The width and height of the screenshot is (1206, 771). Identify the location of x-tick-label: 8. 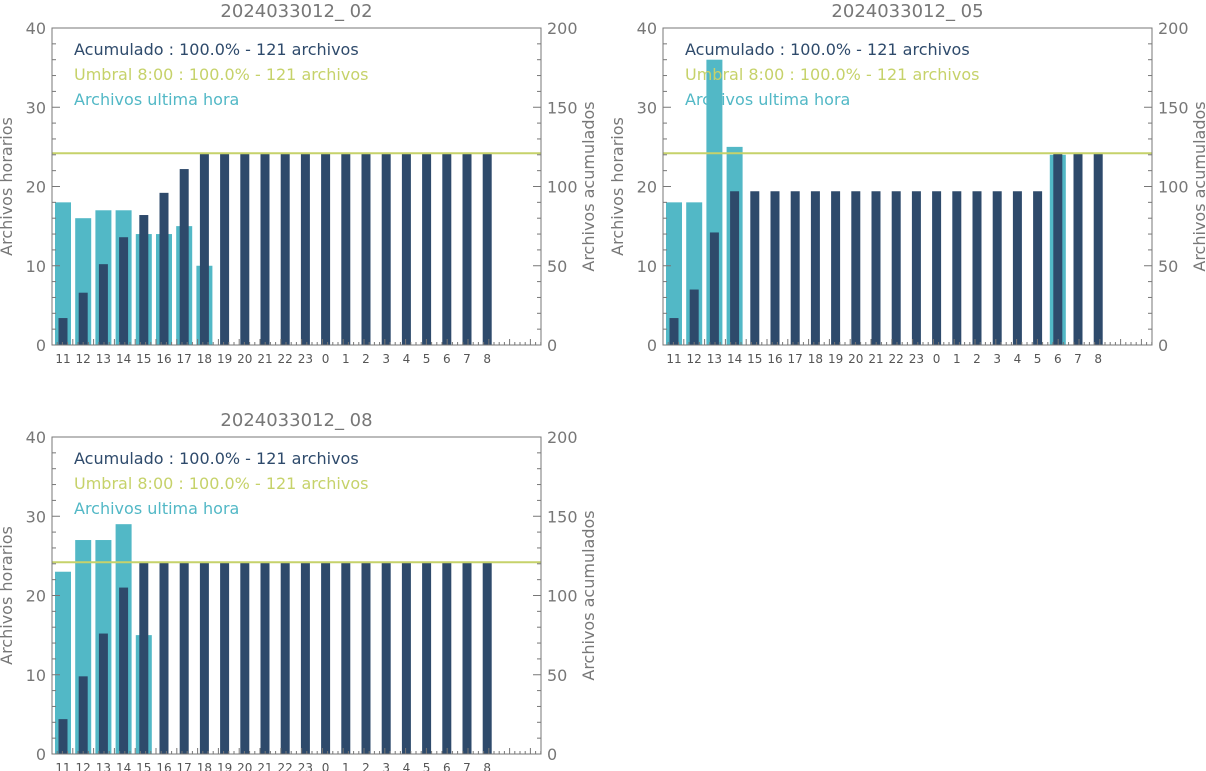
(487, 359).